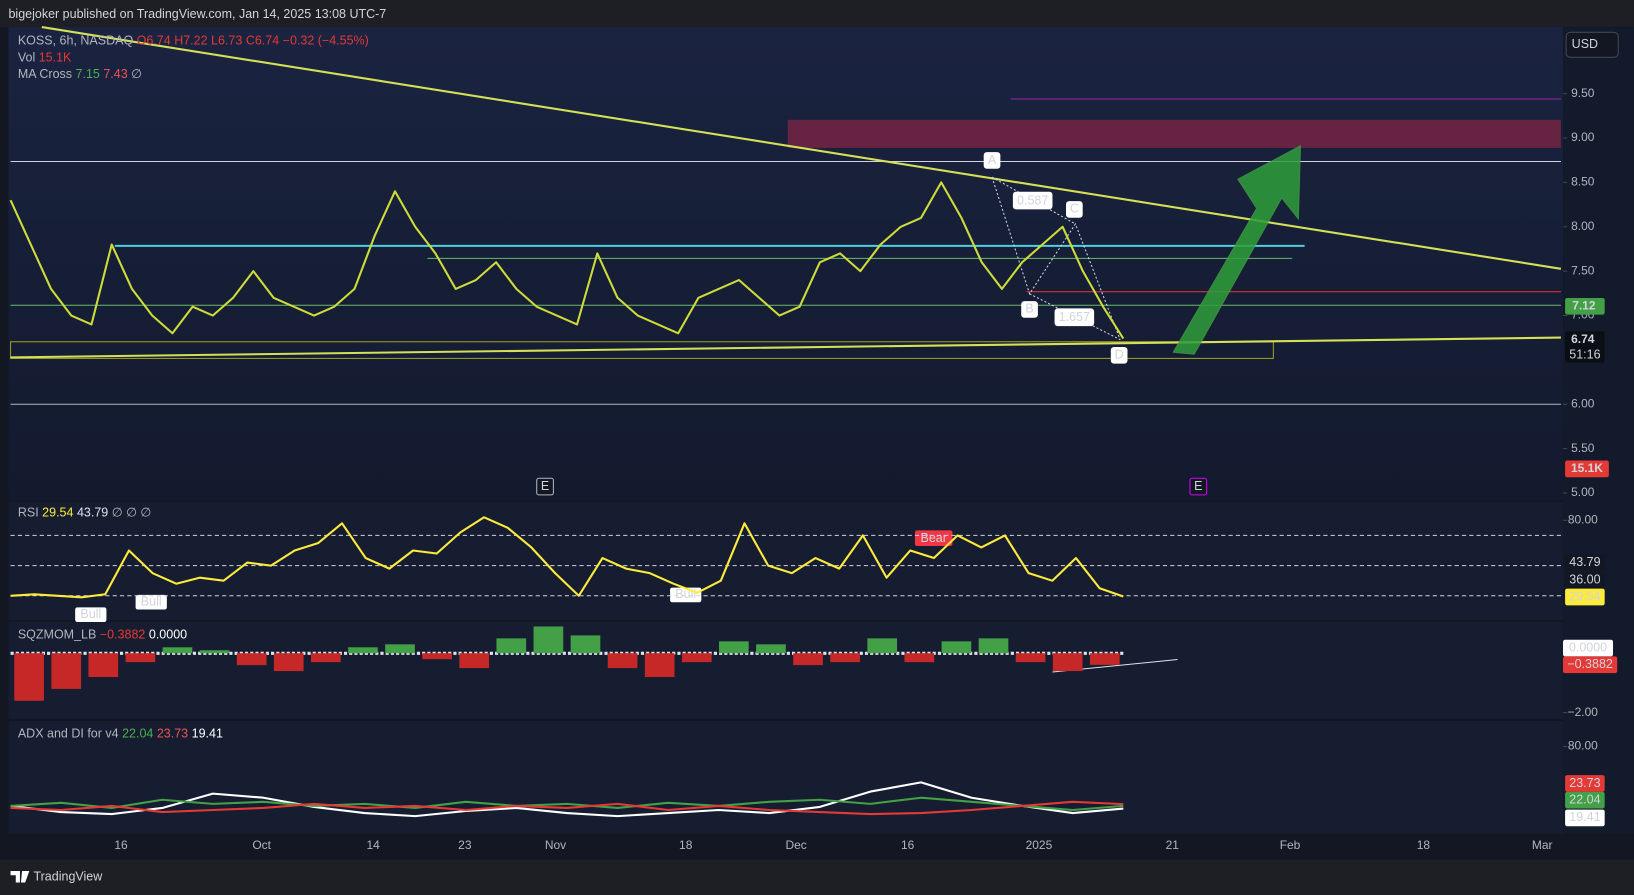 This screenshot has width=1634, height=895. I want to click on event-box, so click(1198, 486).